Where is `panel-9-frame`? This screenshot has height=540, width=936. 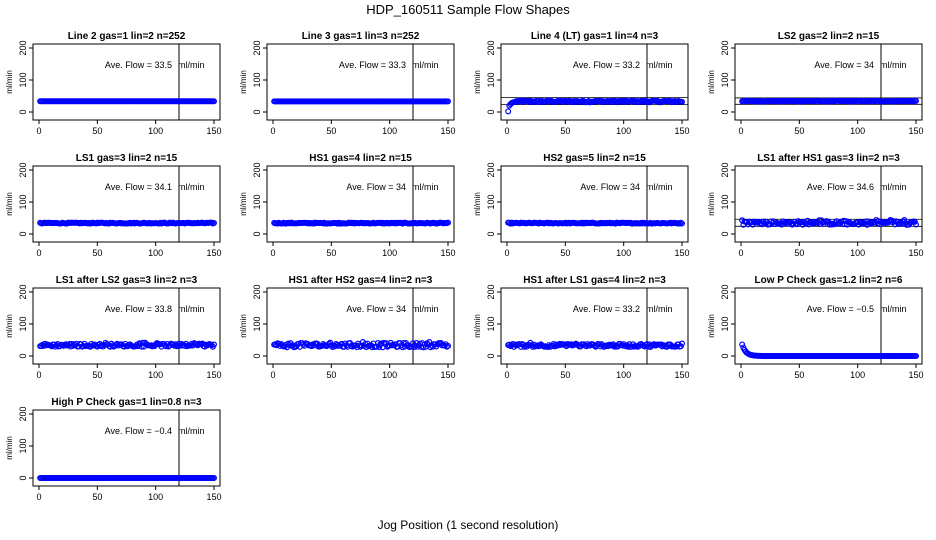
panel-9-frame is located at coordinates (126, 326).